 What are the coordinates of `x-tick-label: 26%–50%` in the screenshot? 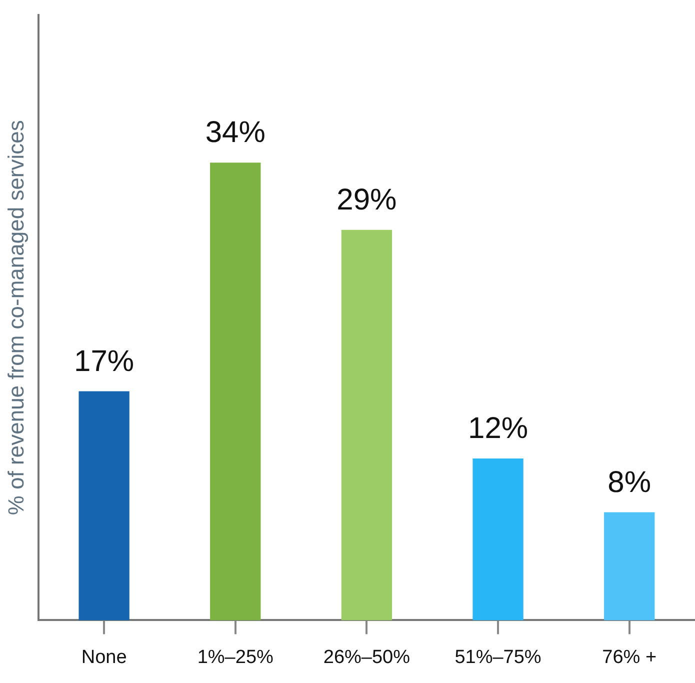 It's located at (366, 657).